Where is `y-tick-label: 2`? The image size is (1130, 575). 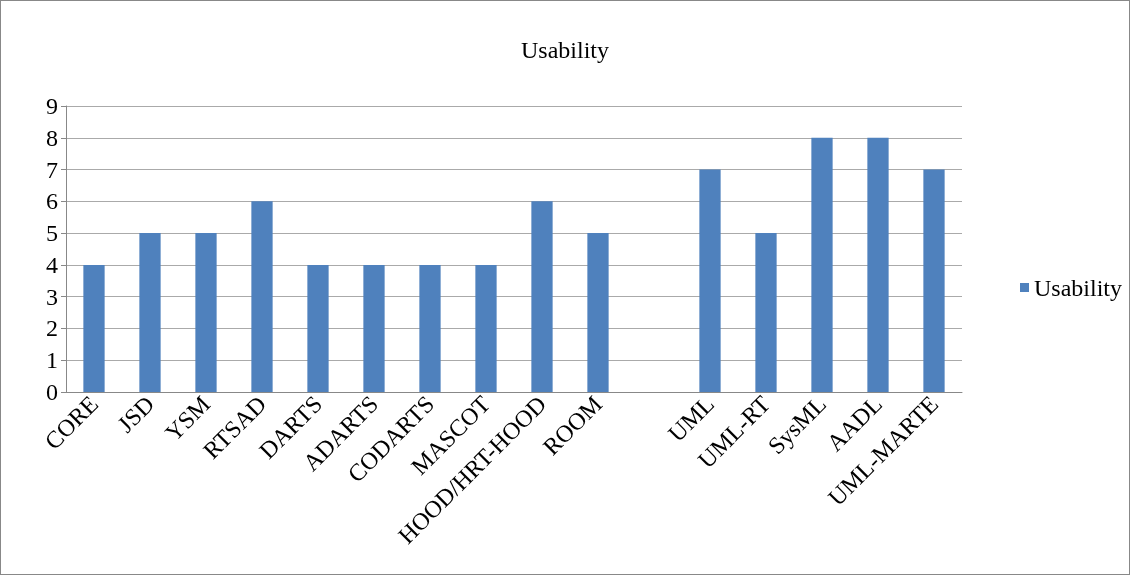 y-tick-label: 2 is located at coordinates (52, 328).